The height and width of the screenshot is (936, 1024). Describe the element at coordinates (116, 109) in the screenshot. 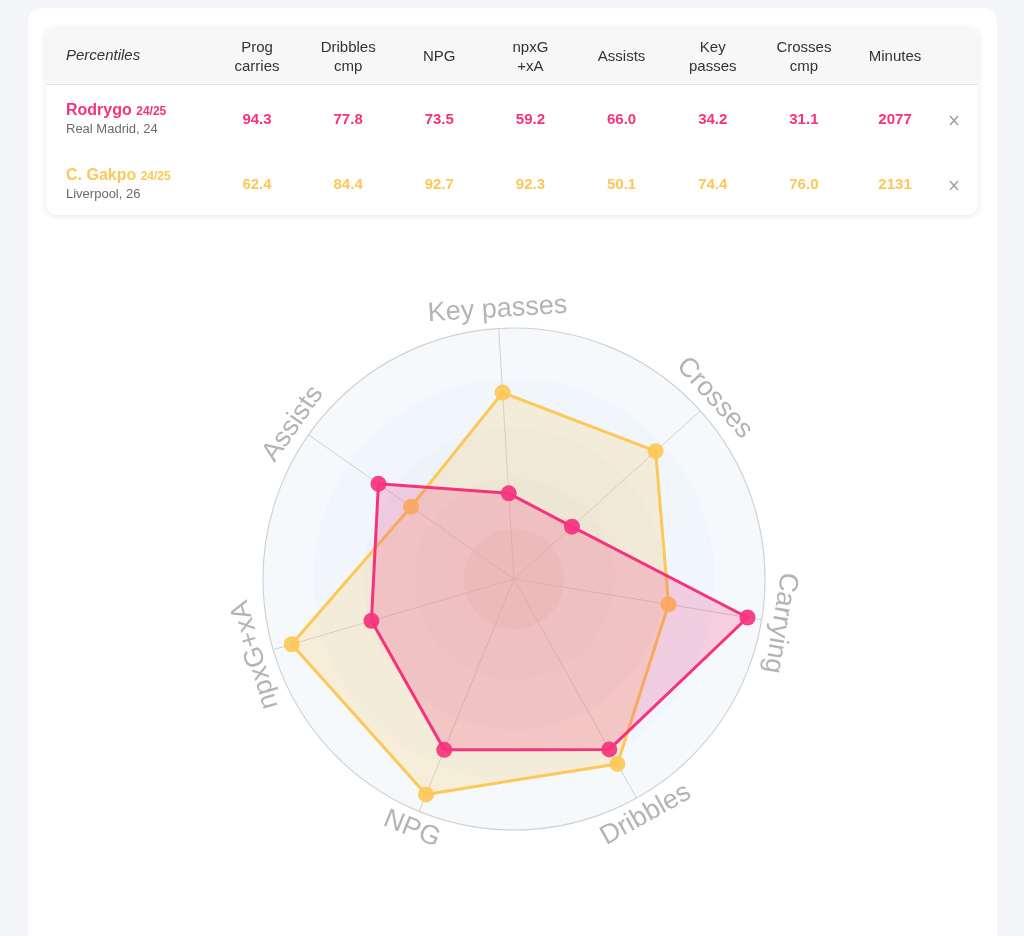

I see `series-label: Rodrygo 24/25` at that location.